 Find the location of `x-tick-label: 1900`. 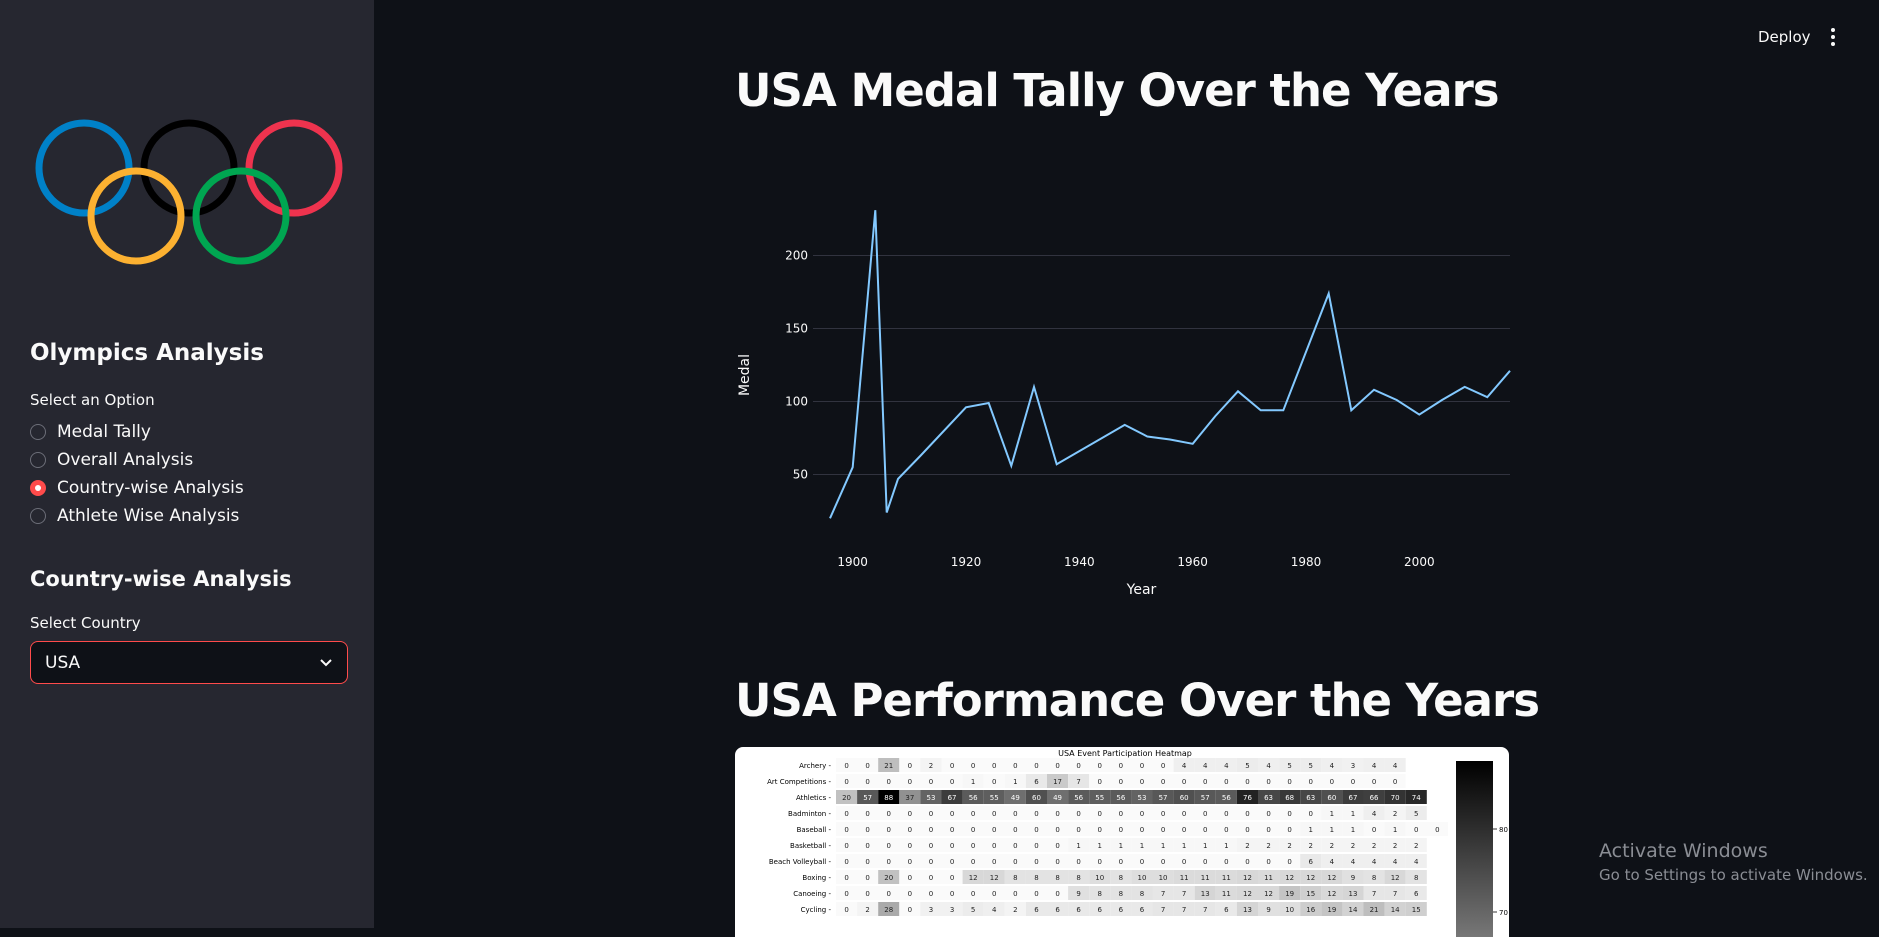

x-tick-label: 1900 is located at coordinates (852, 562).